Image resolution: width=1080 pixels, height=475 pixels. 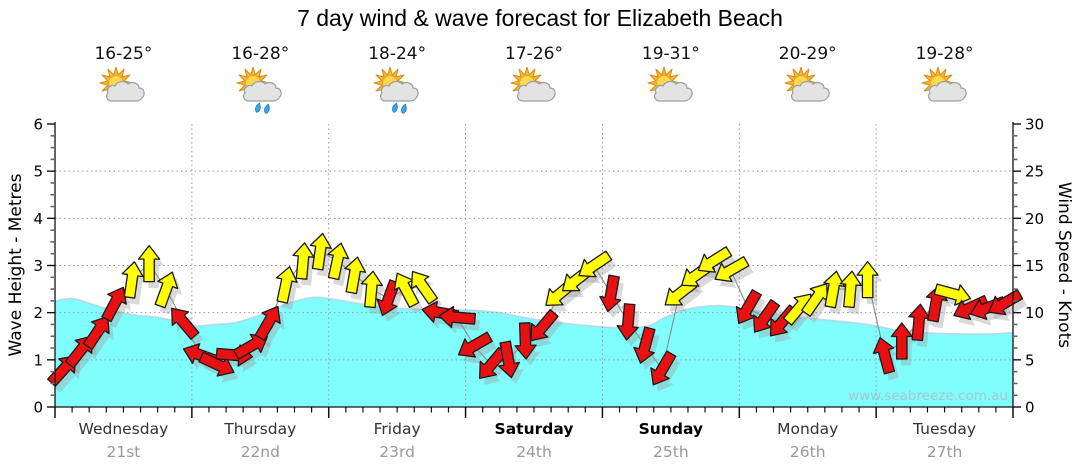 I want to click on day-label: Friday, so click(x=397, y=429).